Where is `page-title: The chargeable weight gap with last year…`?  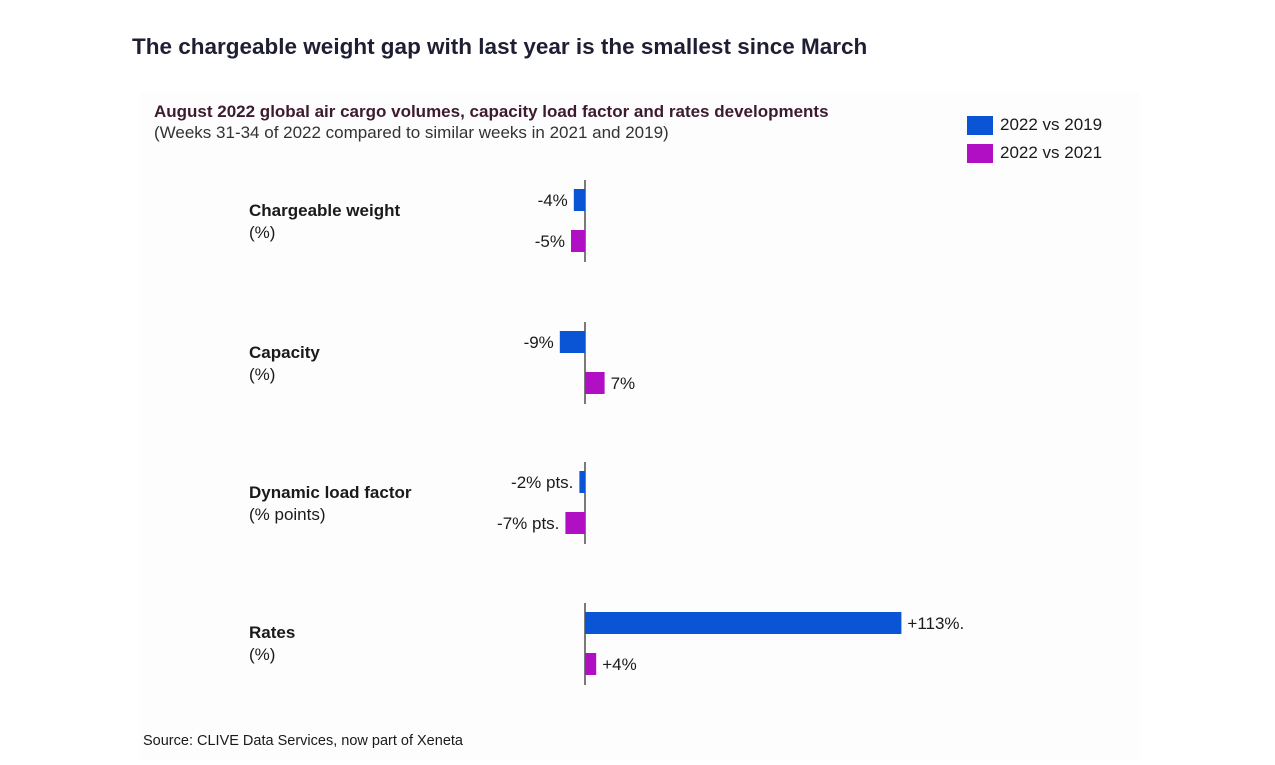 page-title: The chargeable weight gap with last year… is located at coordinates (500, 46).